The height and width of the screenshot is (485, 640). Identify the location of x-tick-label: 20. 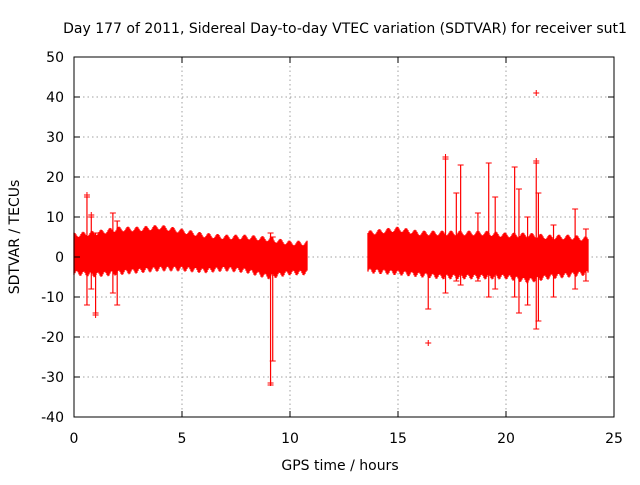
(506, 439).